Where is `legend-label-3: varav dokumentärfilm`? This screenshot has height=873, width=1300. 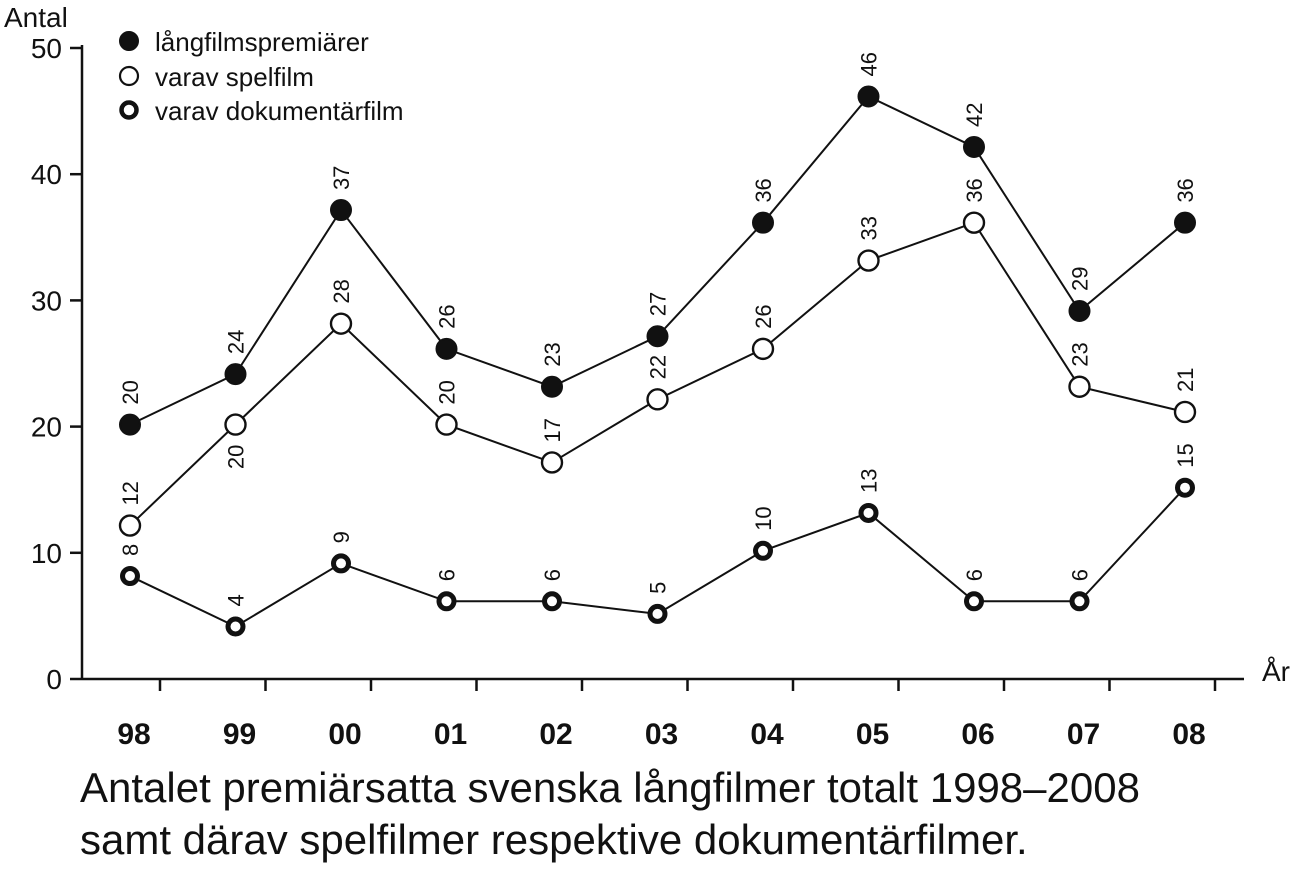
legend-label-3: varav dokumentärfilm is located at coordinates (279, 111).